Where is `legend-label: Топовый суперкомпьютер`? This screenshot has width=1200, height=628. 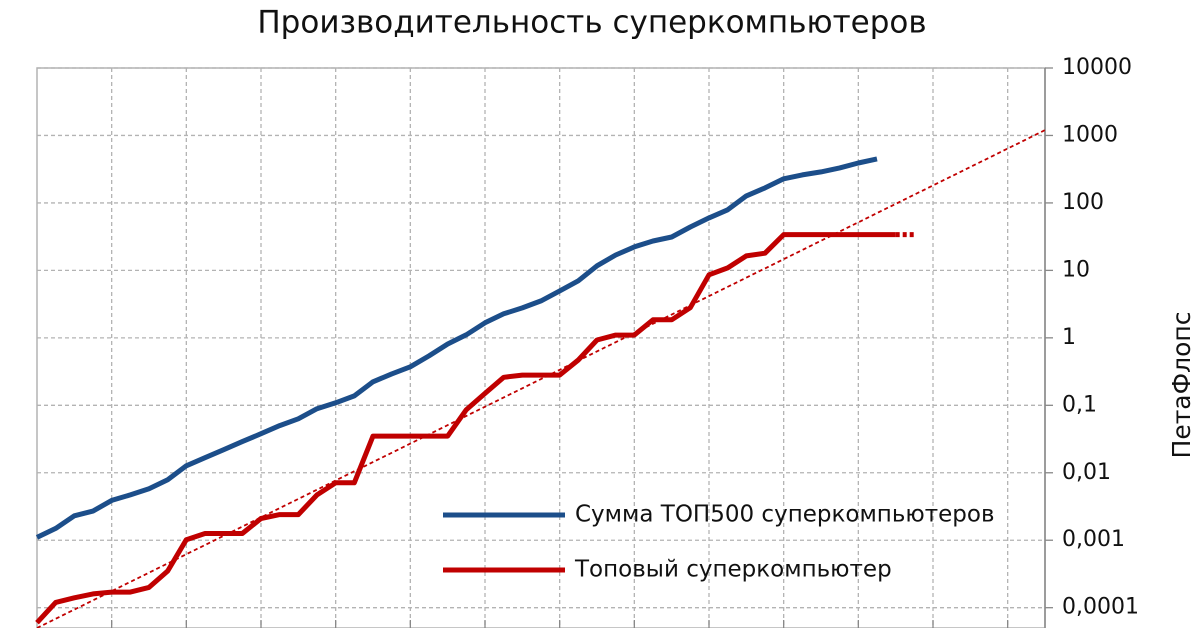 legend-label: Топовый суперкомпьютер is located at coordinates (733, 570).